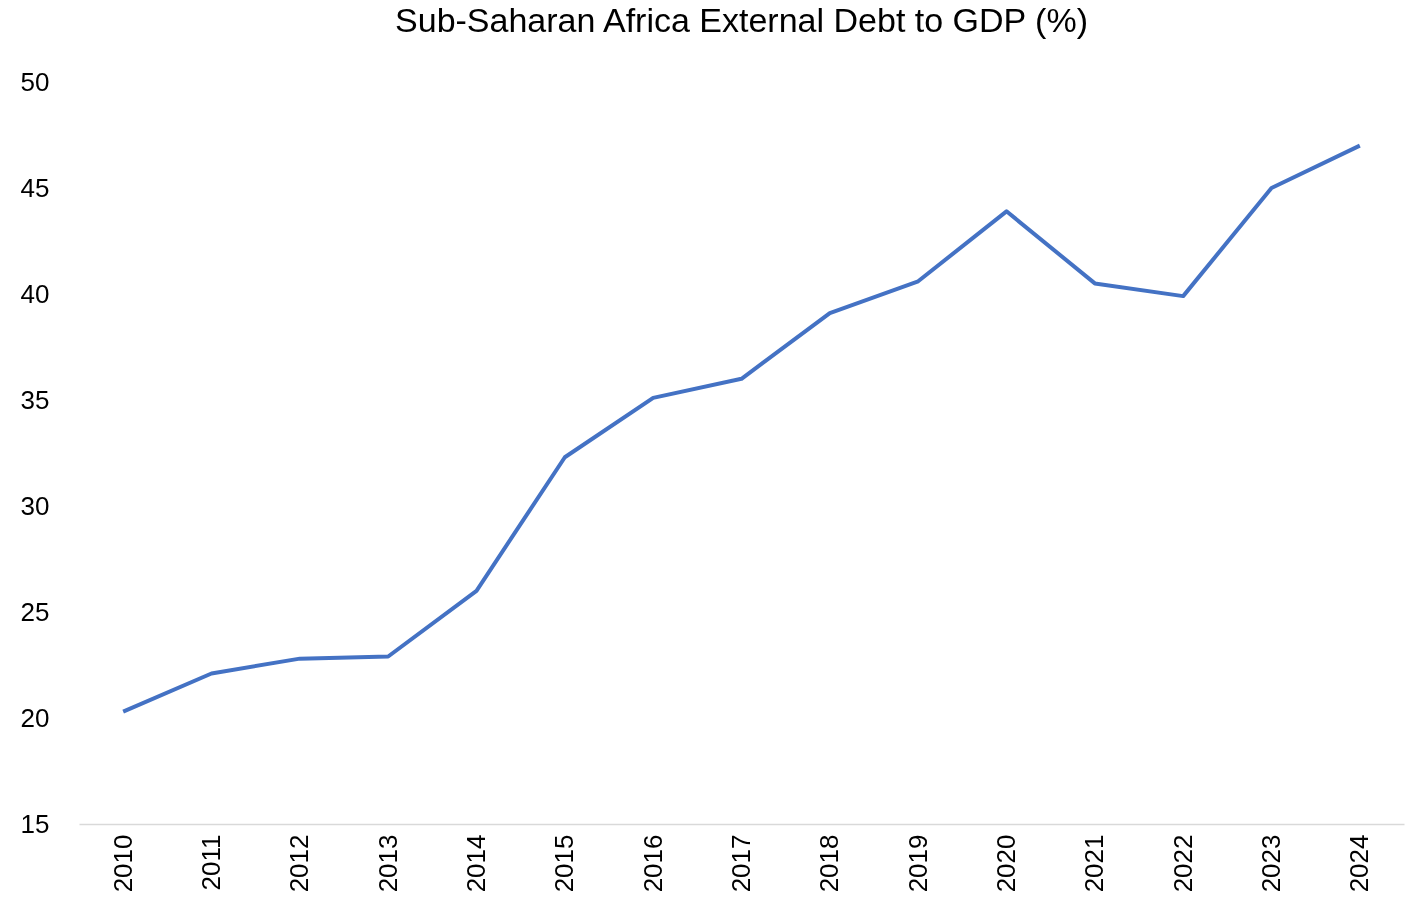 The image size is (1424, 897). I want to click on y-tick-label: 30, so click(35, 505).